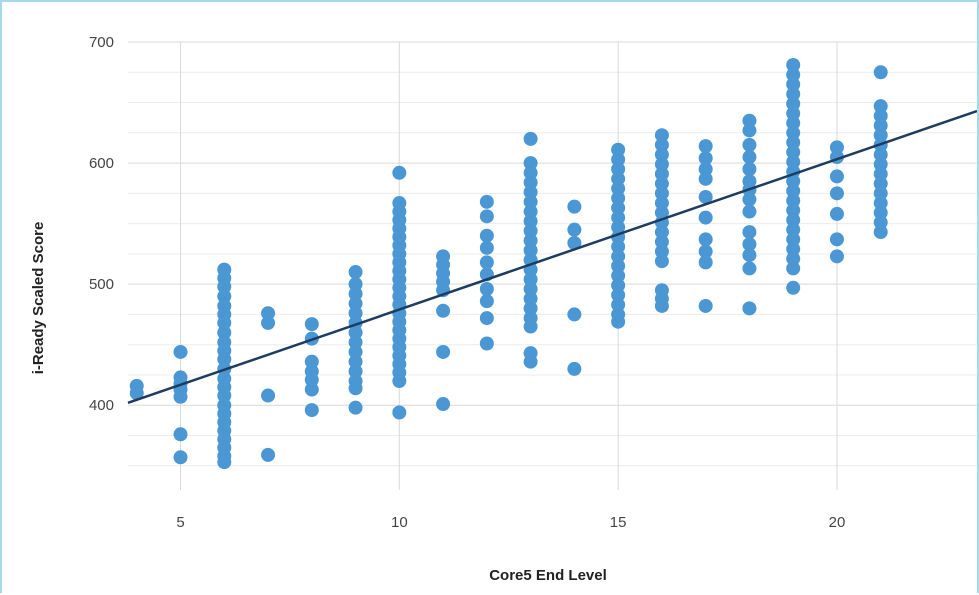 This screenshot has width=979, height=595. Describe the element at coordinates (180, 522) in the screenshot. I see `x-tick-label: 5` at that location.